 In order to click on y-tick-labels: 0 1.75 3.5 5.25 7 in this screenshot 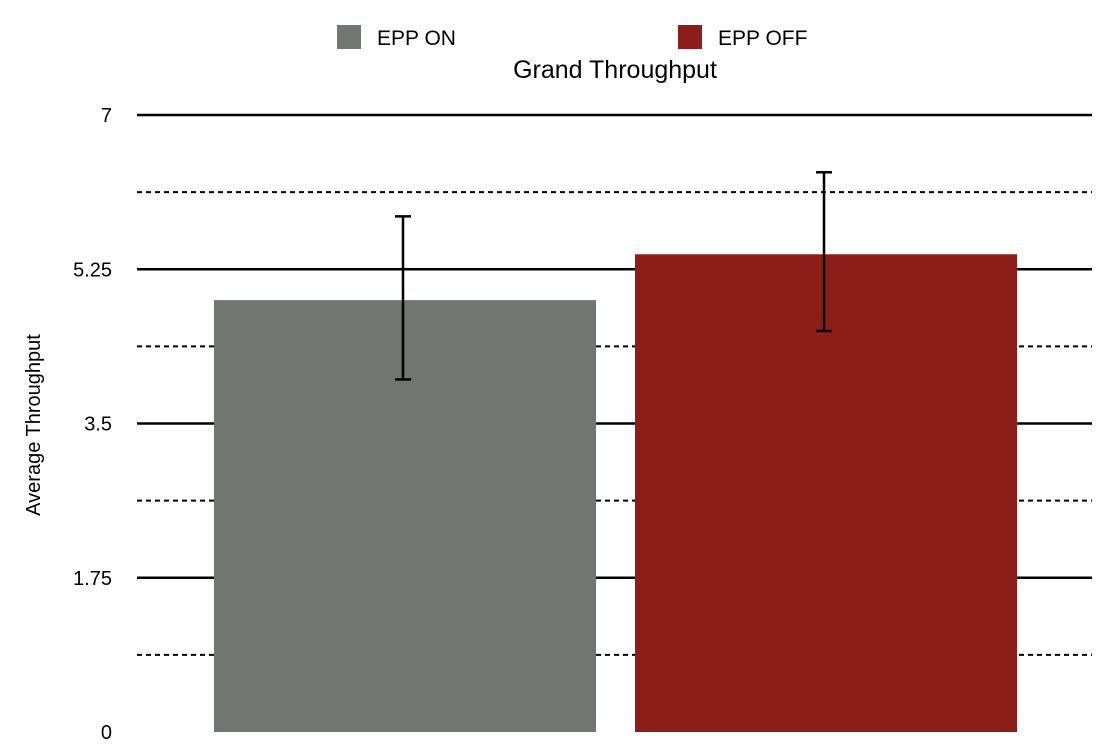, I will do `click(92, 424)`.